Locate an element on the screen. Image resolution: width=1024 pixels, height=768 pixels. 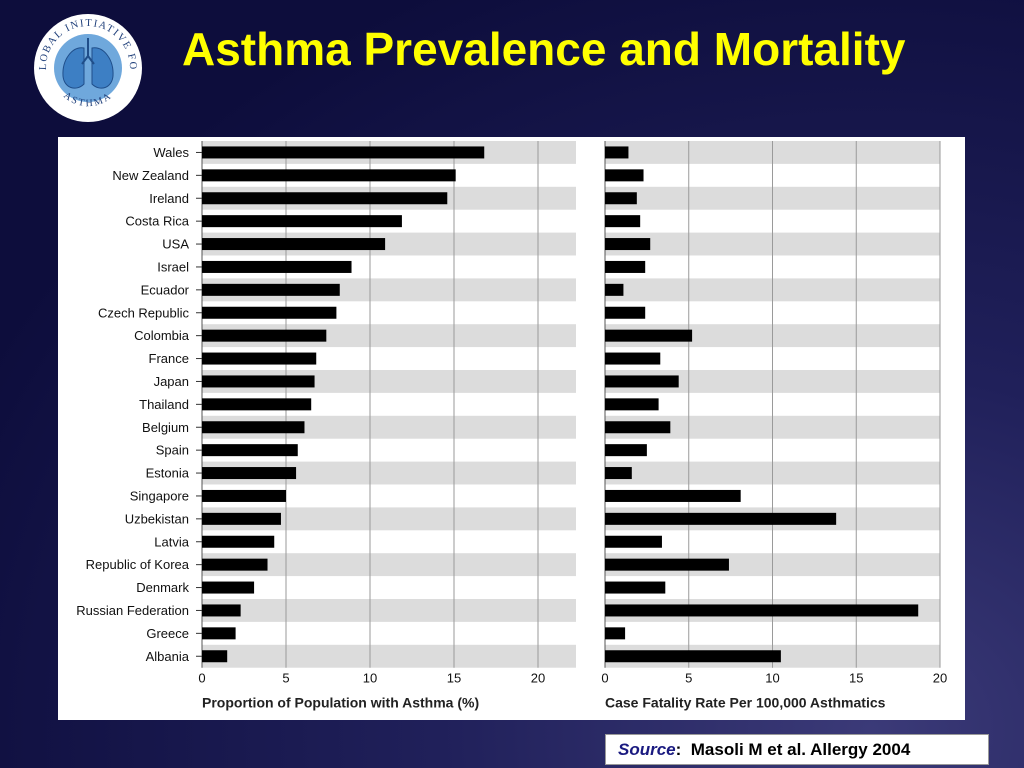
category-label: Uzbekistan is located at coordinates (157, 518).